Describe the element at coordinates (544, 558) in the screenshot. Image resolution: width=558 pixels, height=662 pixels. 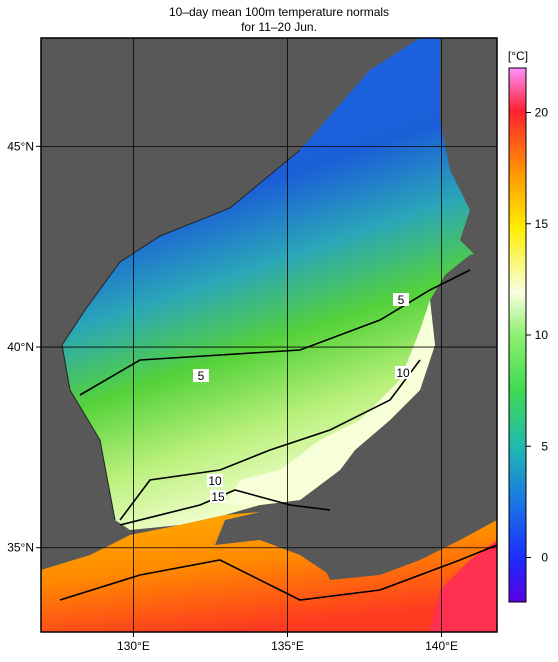
I see `colorbar-tick-label: 0` at that location.